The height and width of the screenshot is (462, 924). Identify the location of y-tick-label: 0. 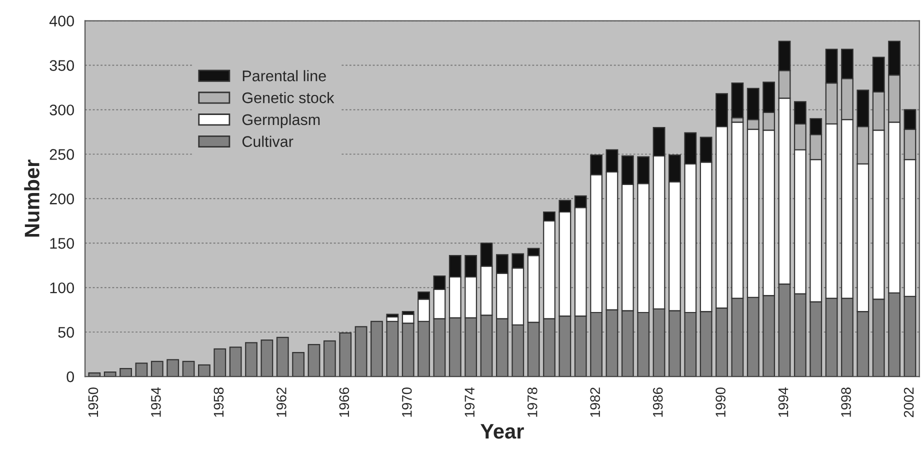
(70, 376).